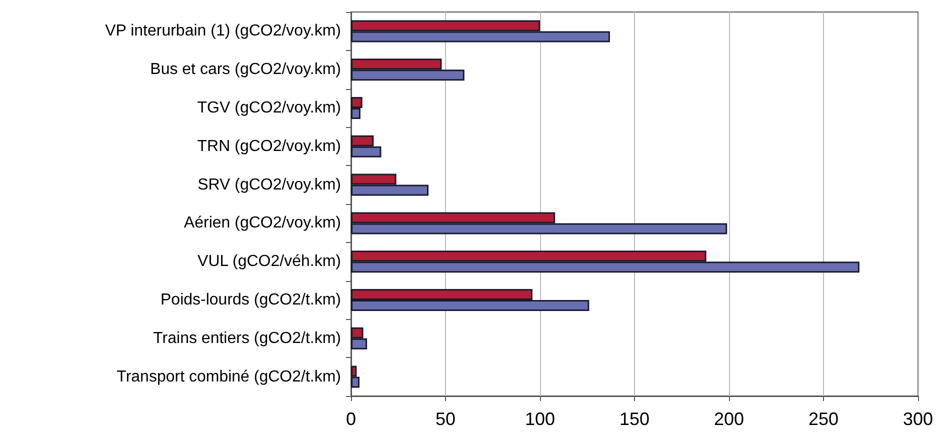 This screenshot has width=941, height=437. I want to click on x-tick-label: 100, so click(540, 419).